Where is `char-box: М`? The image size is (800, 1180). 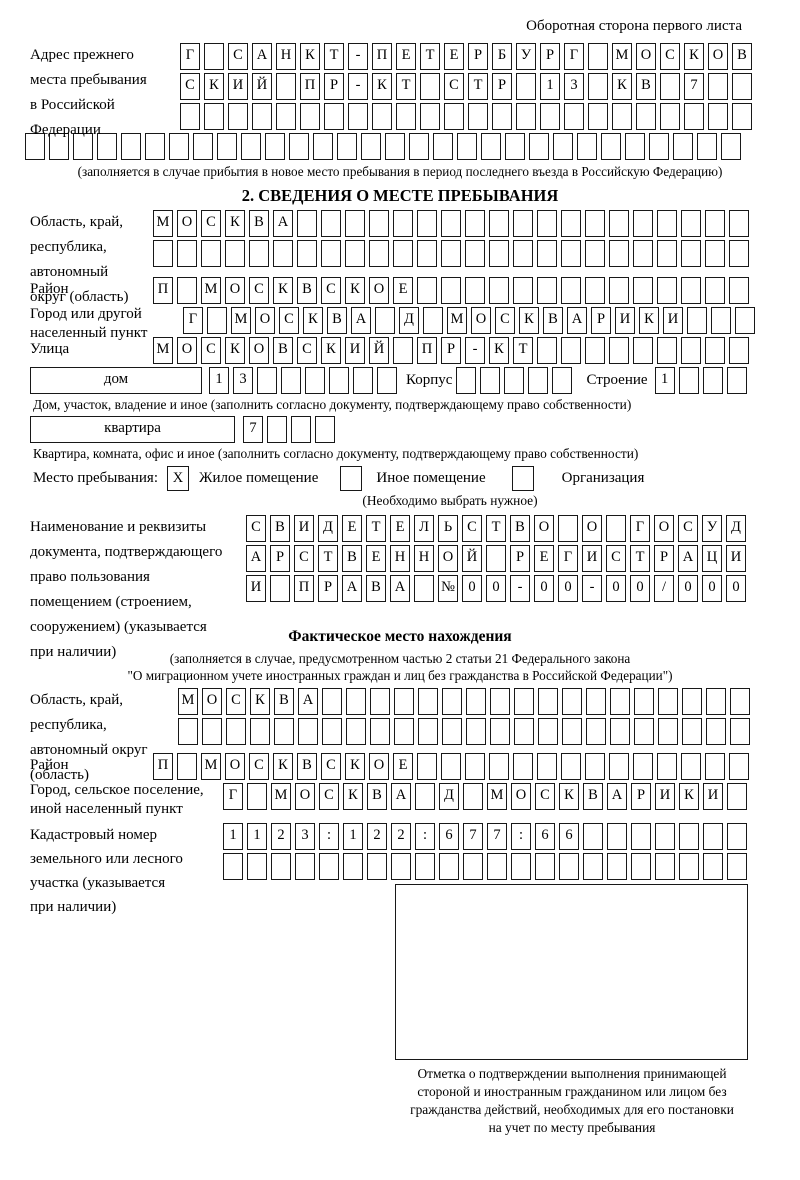
char-box: М is located at coordinates (622, 56).